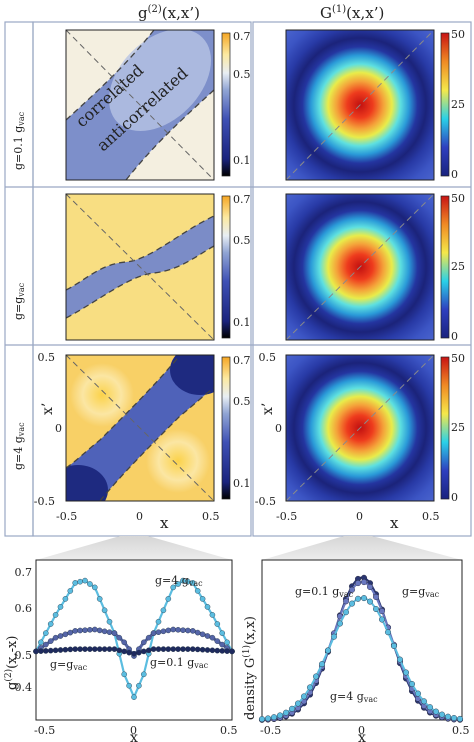 This screenshot has height=742, width=474. I want to click on g1-cb2-tick-top: 50, so click(458, 198).